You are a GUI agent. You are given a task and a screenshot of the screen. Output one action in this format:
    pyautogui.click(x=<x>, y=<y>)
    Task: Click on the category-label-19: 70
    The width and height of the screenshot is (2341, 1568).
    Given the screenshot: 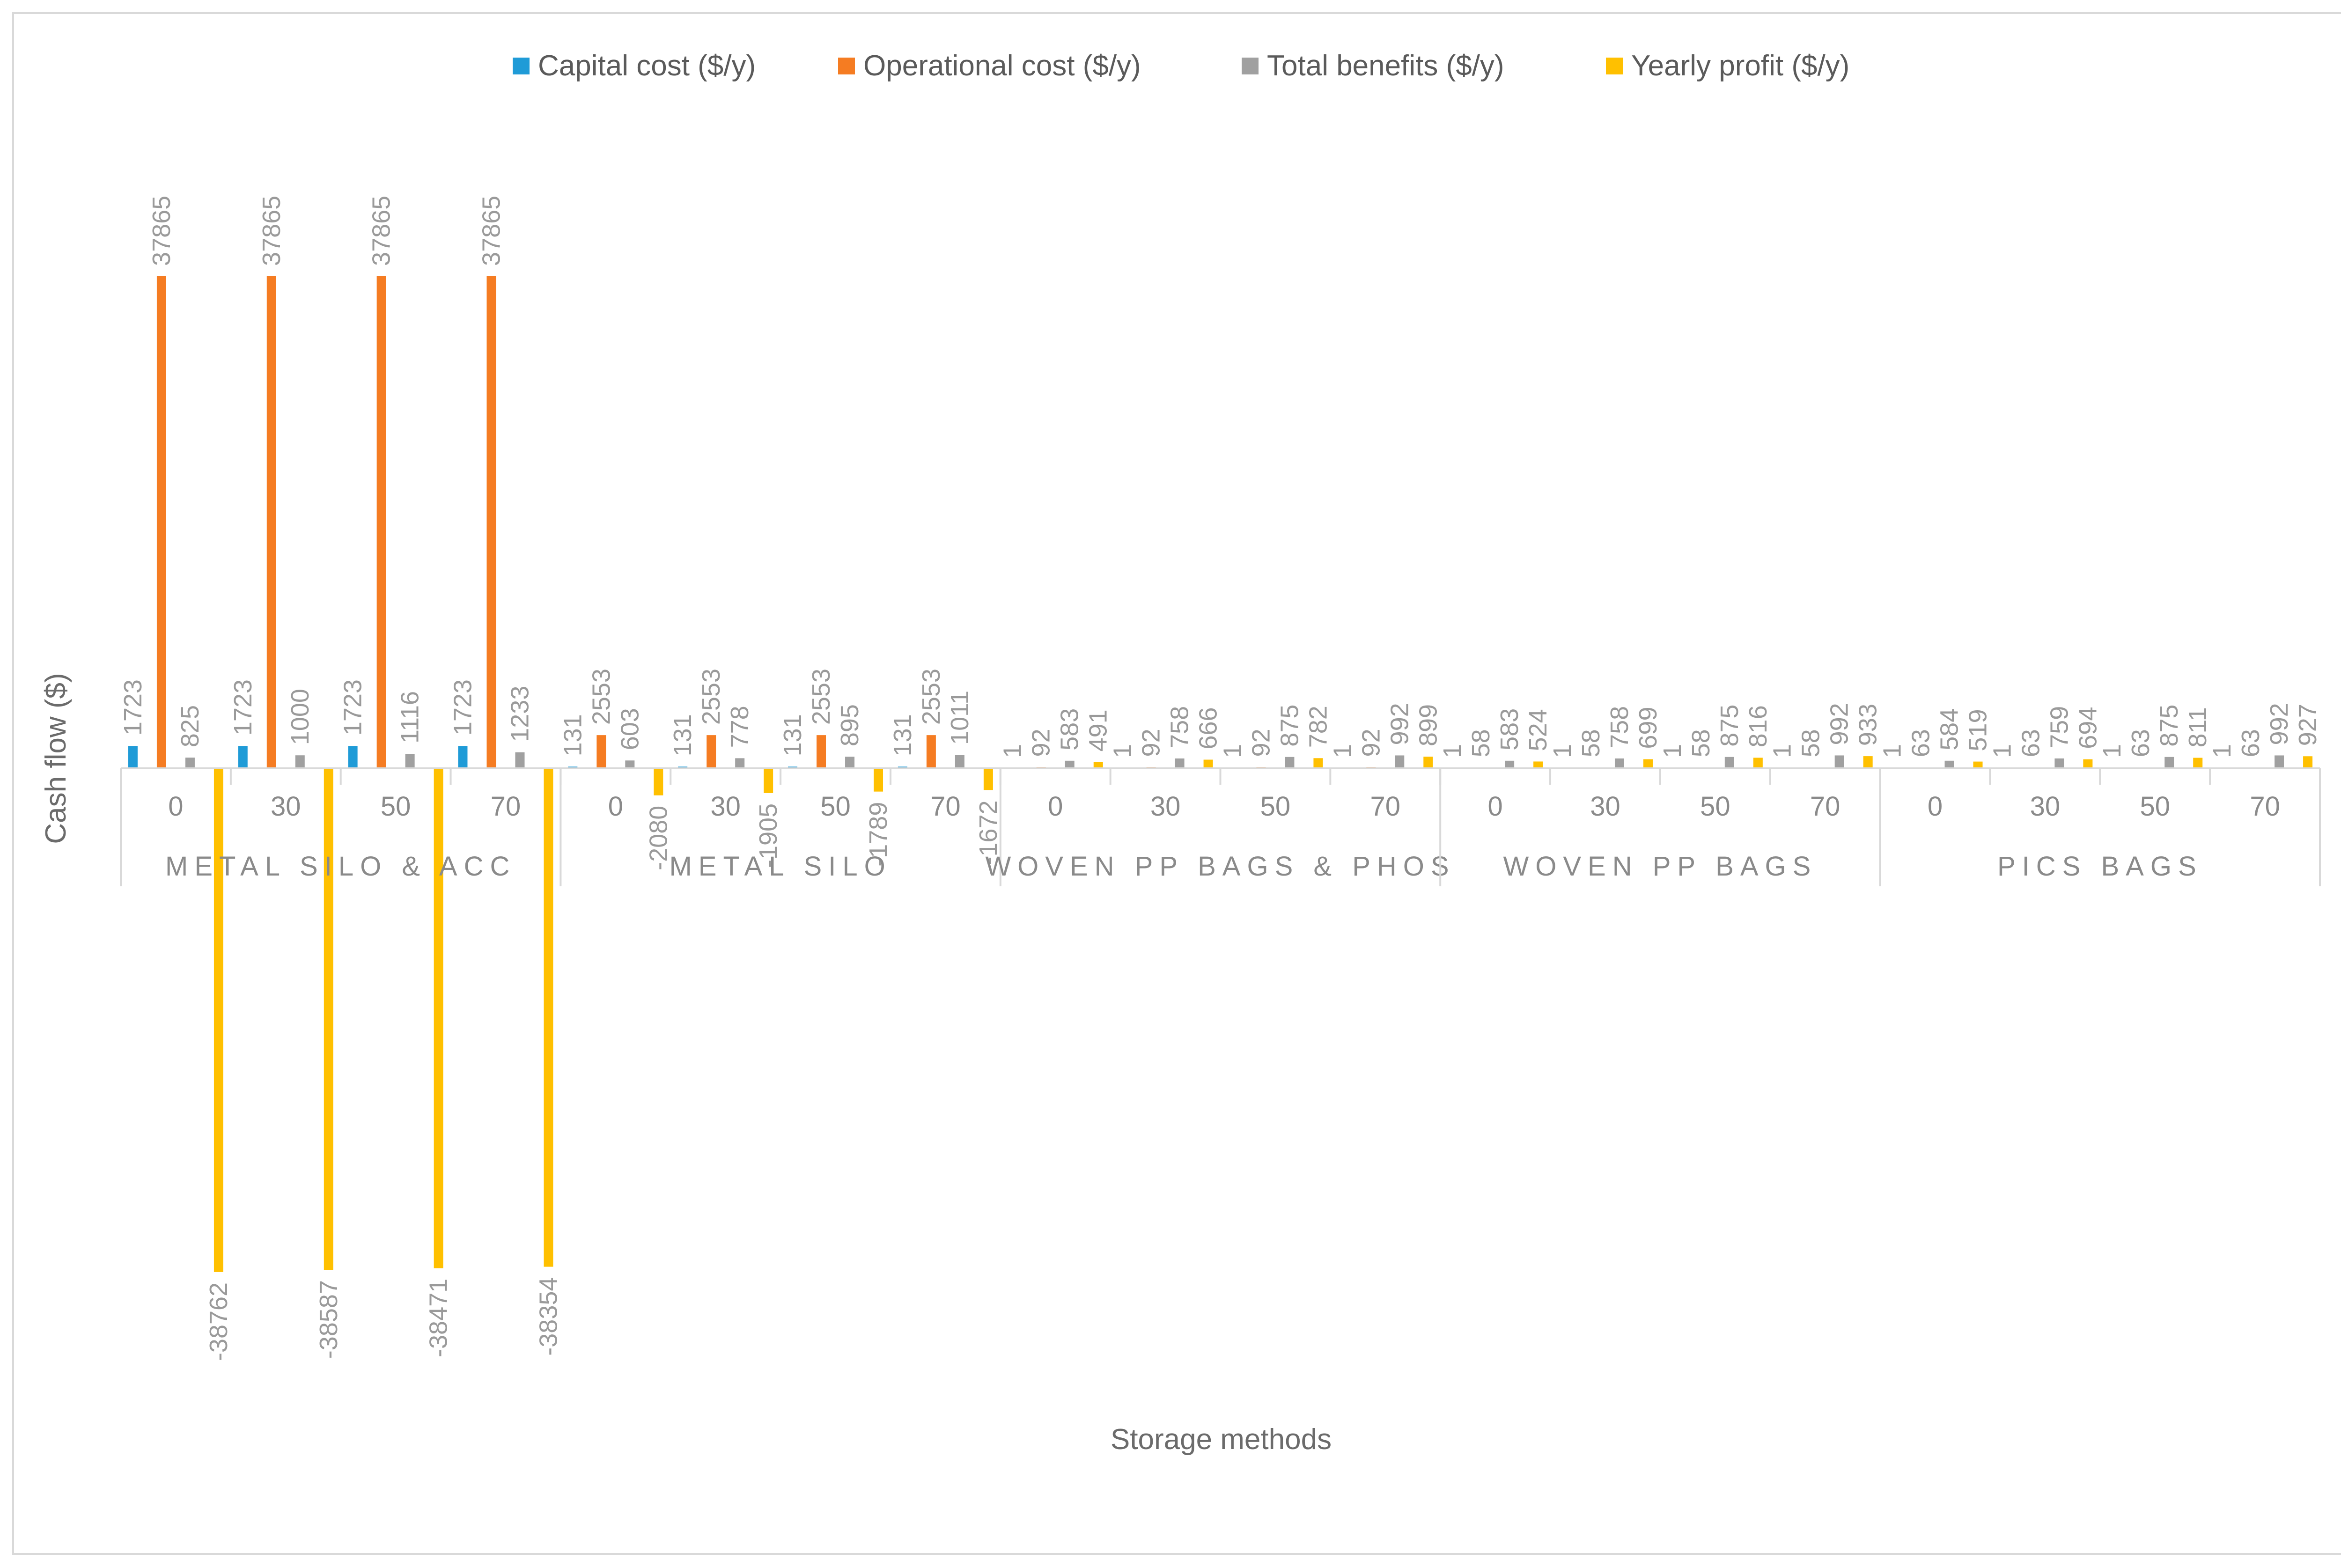 What is the action you would take?
    pyautogui.click(x=2265, y=807)
    